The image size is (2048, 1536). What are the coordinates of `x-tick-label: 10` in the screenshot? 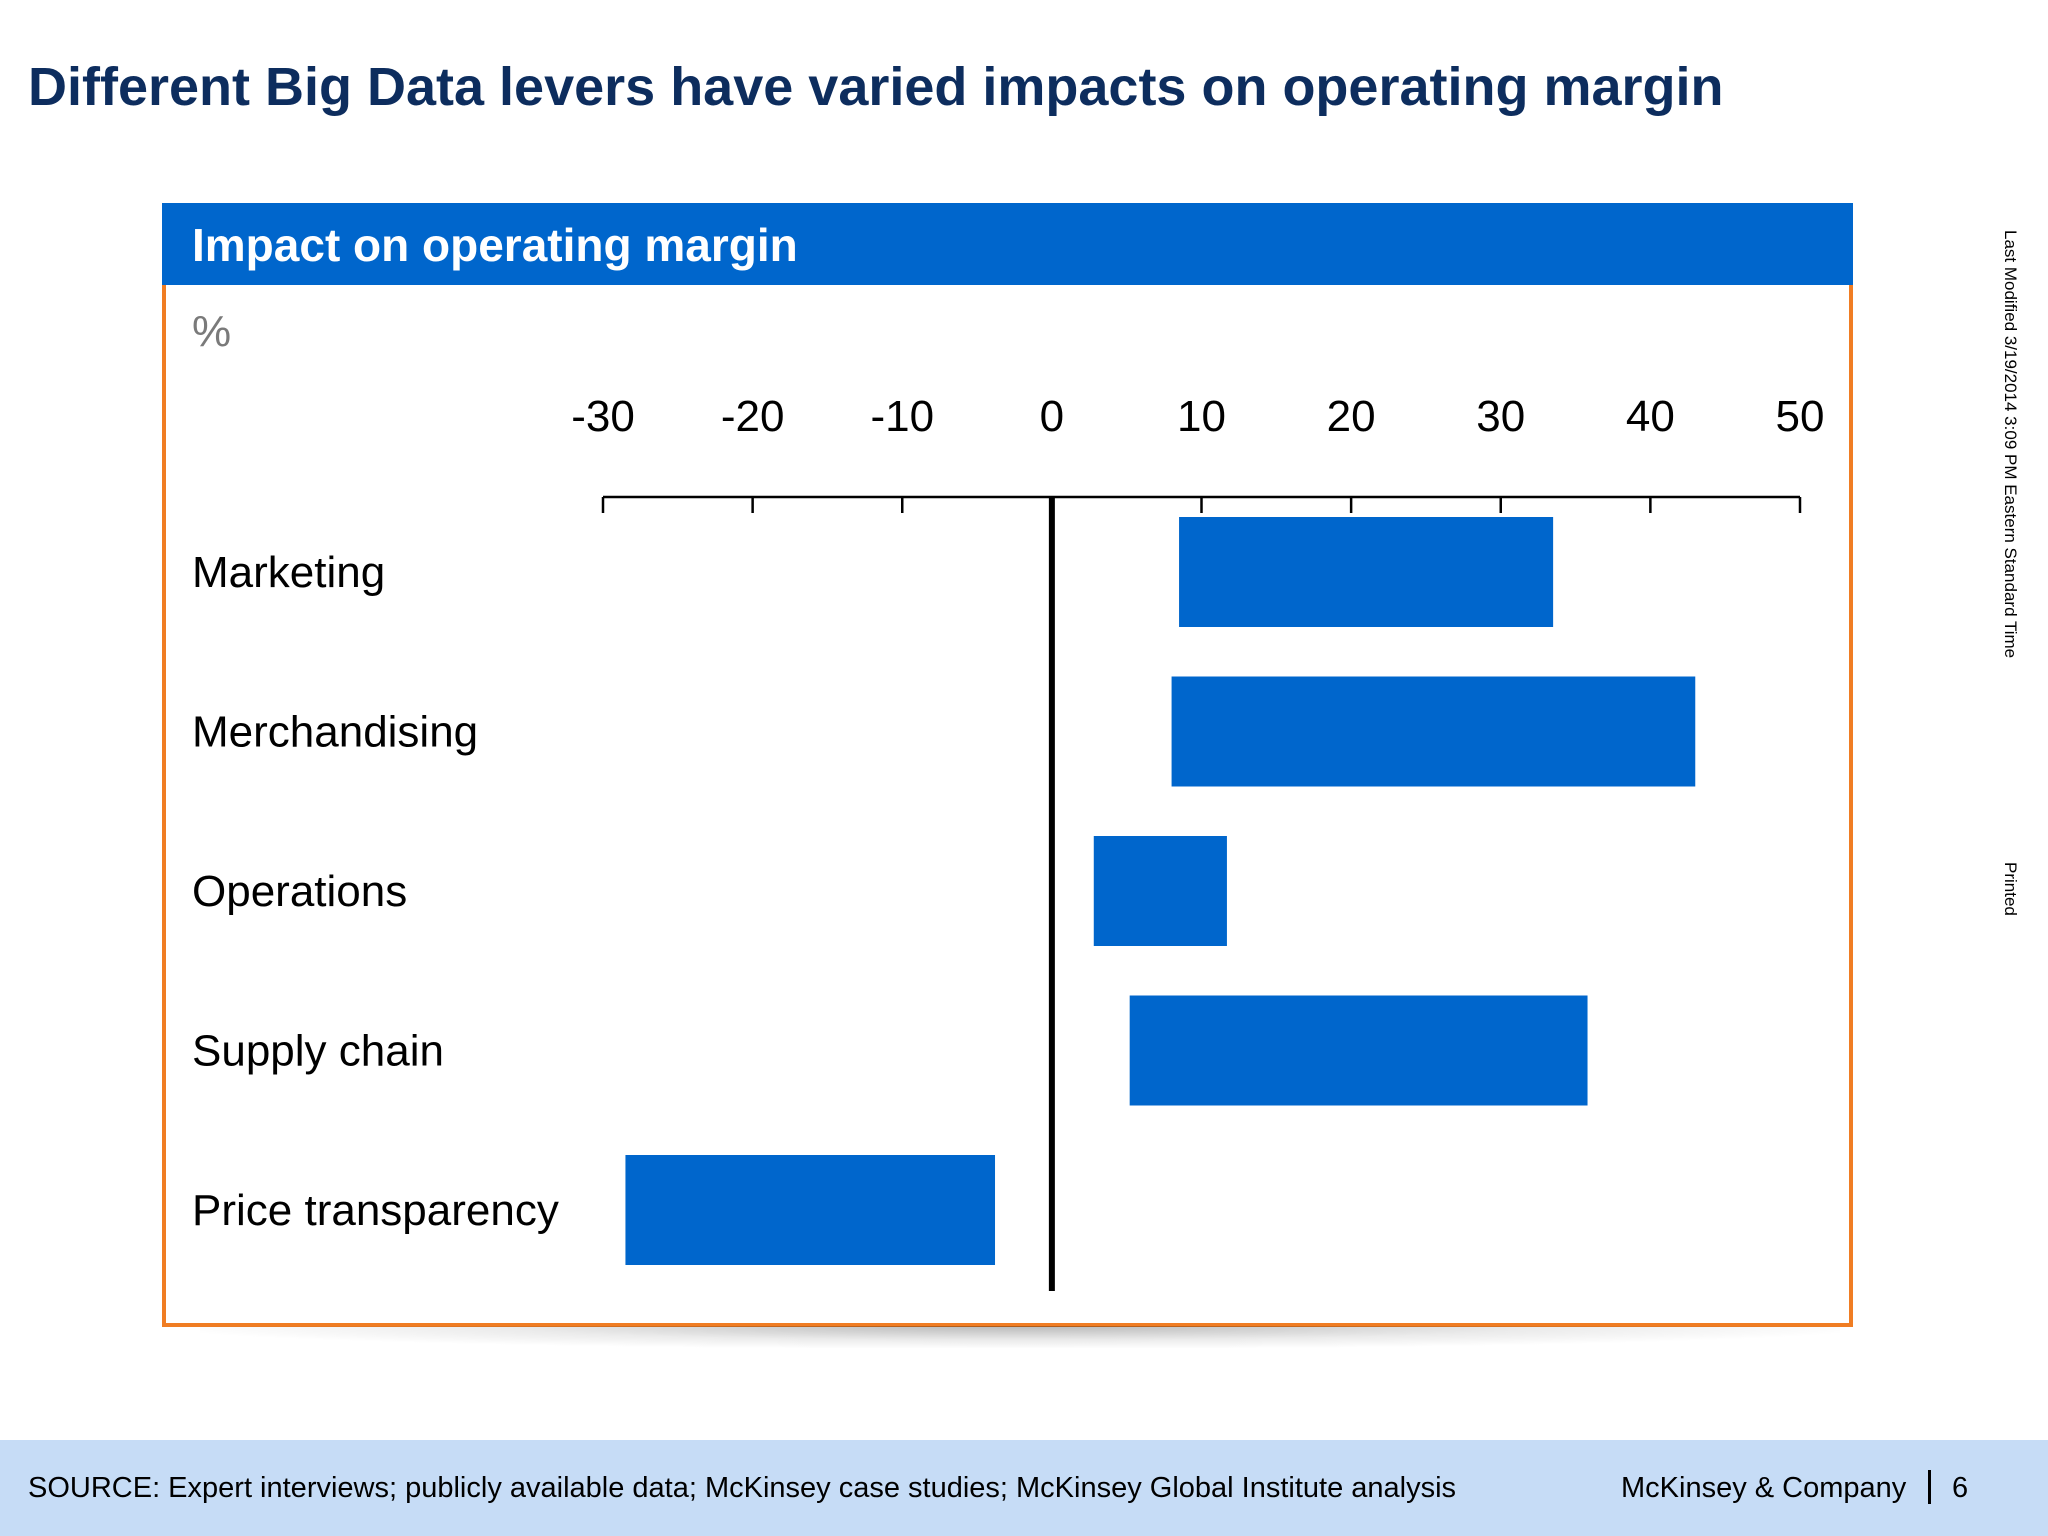 It's located at (1201, 416).